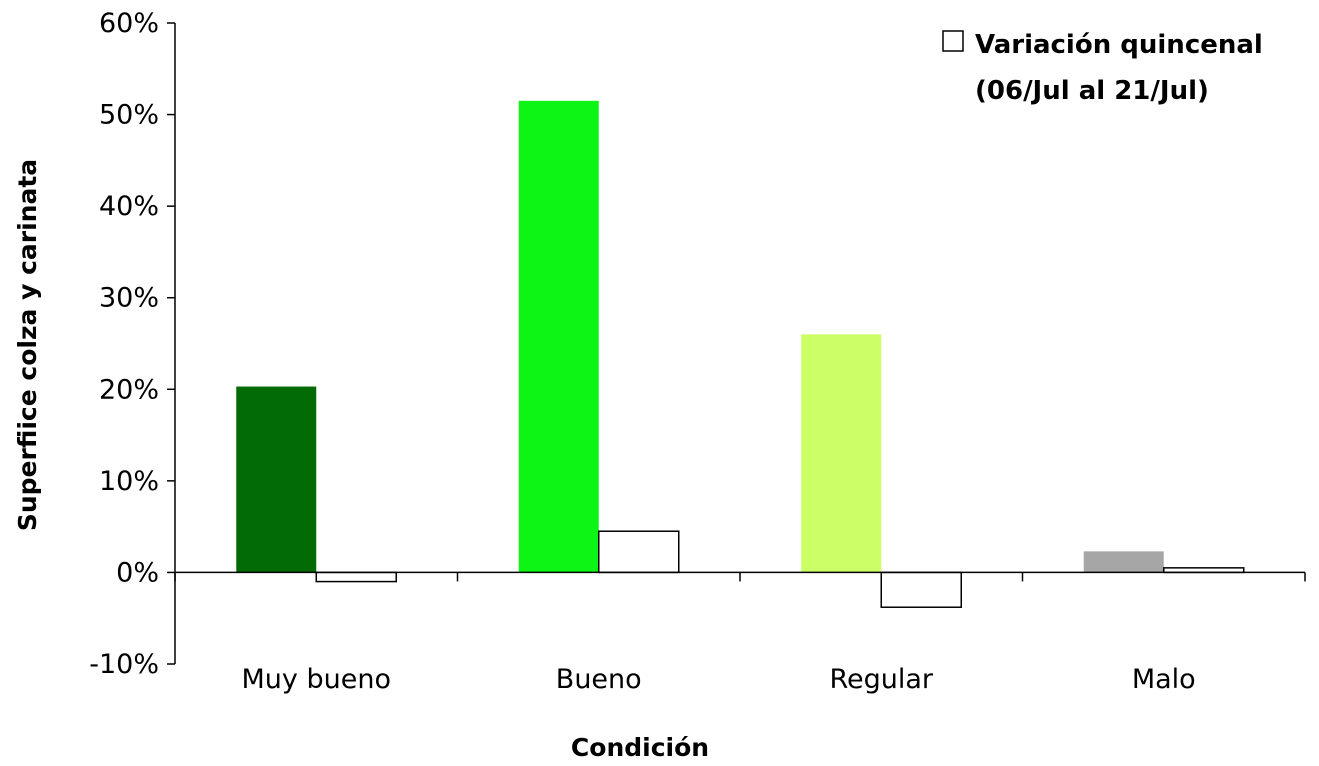 Image resolution: width=1319 pixels, height=766 pixels. I want to click on category-label: Regular, so click(881, 679).